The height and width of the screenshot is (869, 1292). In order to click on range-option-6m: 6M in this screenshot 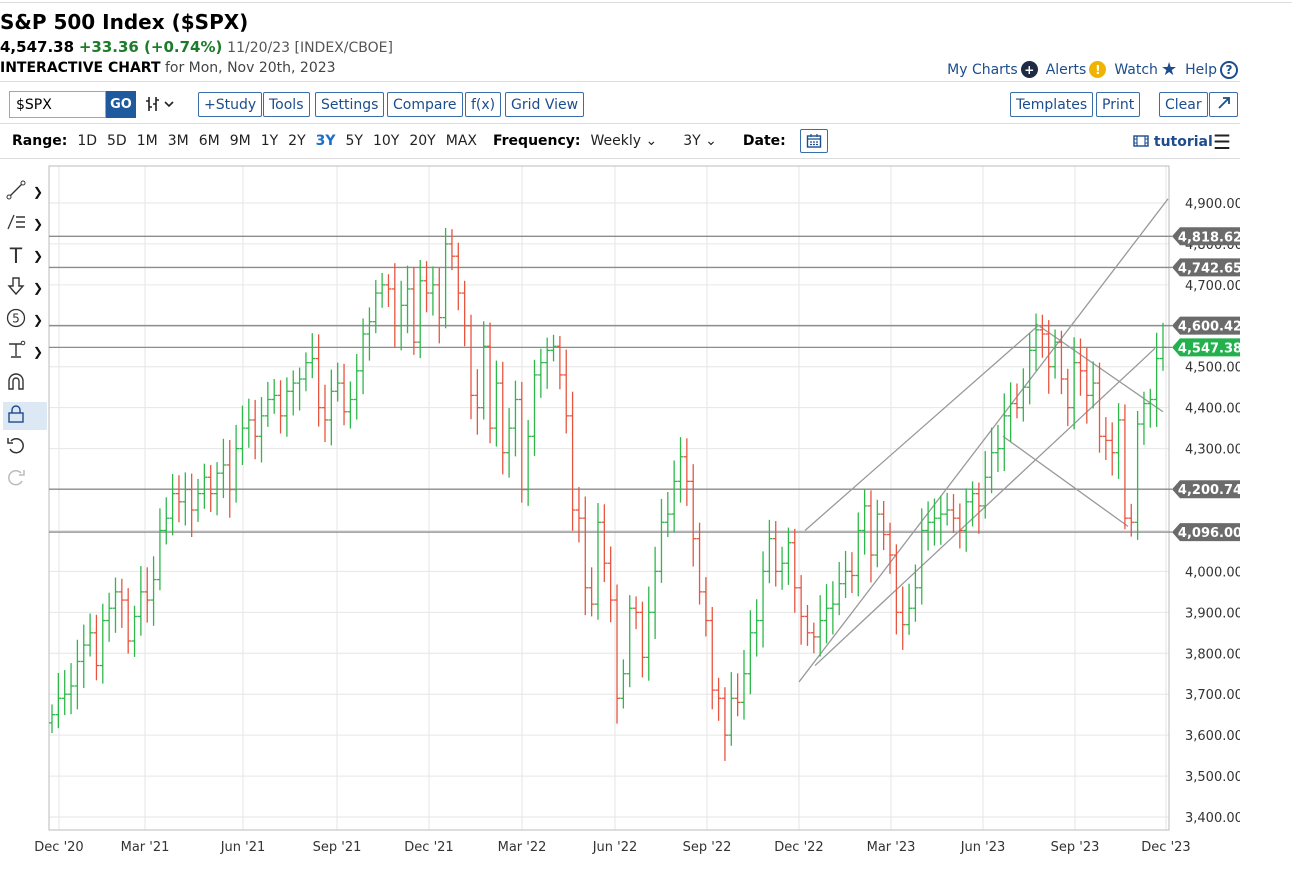, I will do `click(209, 141)`.